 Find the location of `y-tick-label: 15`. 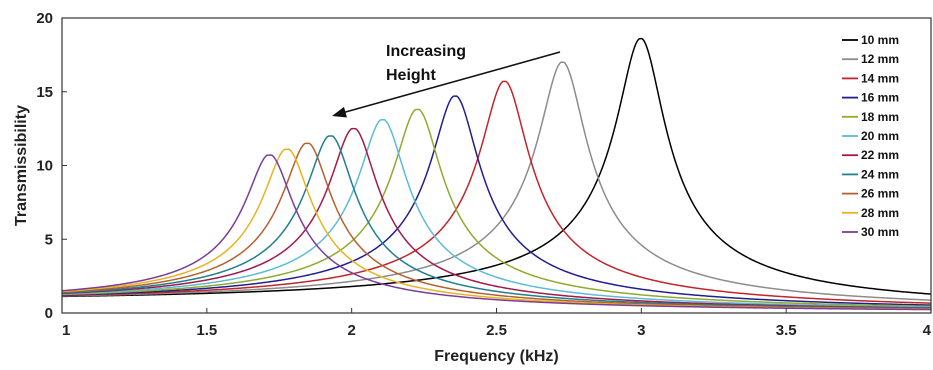

y-tick-label: 15 is located at coordinates (44, 92).